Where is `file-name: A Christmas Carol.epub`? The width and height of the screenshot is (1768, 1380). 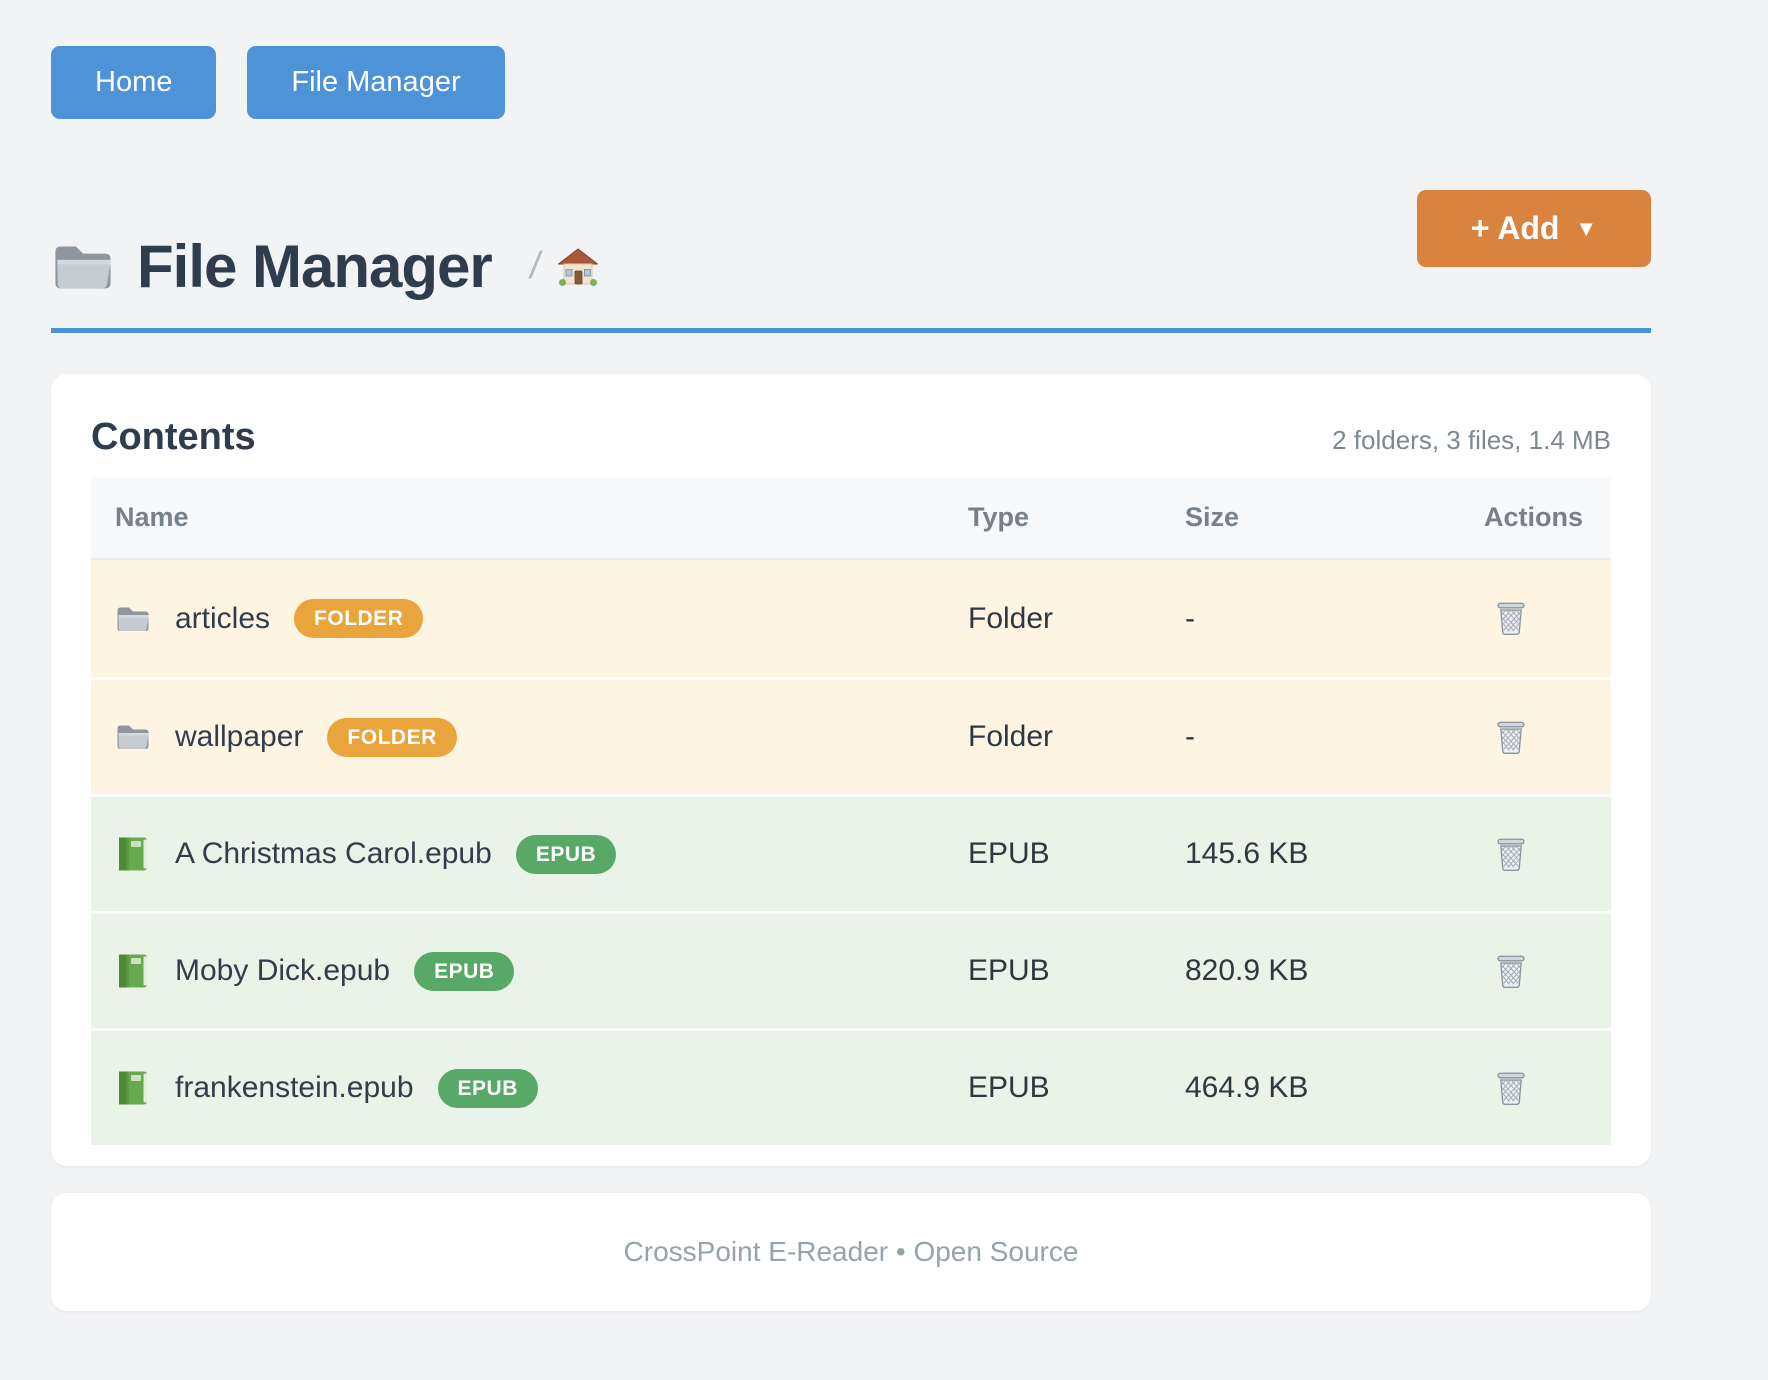 file-name: A Christmas Carol.epub is located at coordinates (333, 853).